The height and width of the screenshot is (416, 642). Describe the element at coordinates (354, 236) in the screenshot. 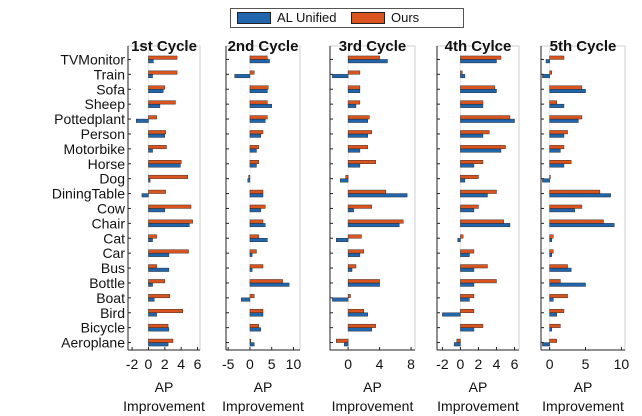

I see `panel-3-bar-ours-cat` at that location.